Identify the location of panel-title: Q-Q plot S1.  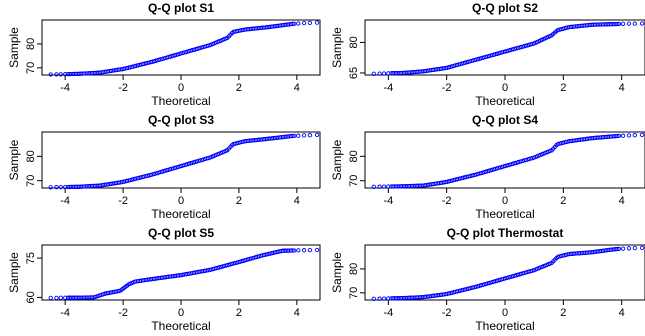
(181, 8).